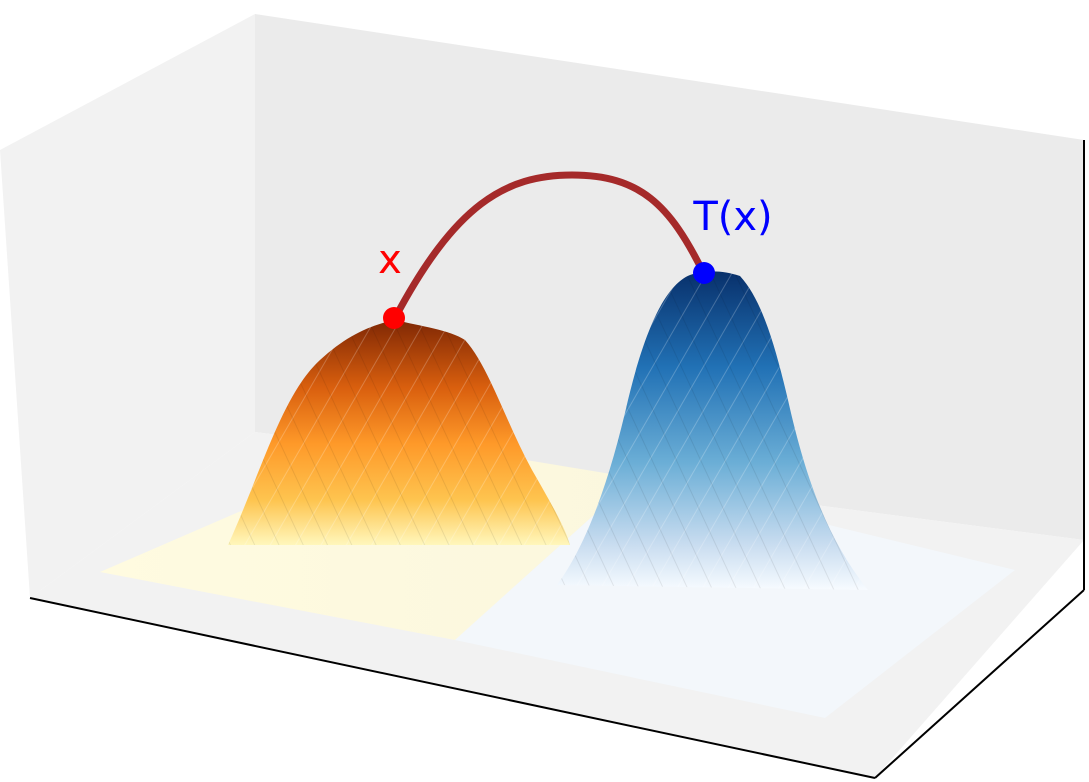  What do you see at coordinates (390, 260) in the screenshot?
I see `source-point-label: x` at bounding box center [390, 260].